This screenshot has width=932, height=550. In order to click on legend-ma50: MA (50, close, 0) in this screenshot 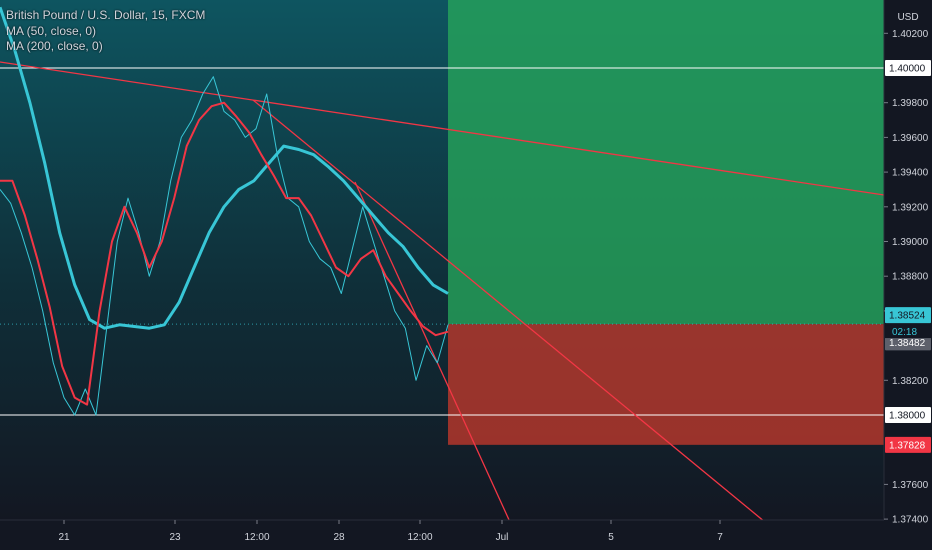, I will do `click(51, 30)`.